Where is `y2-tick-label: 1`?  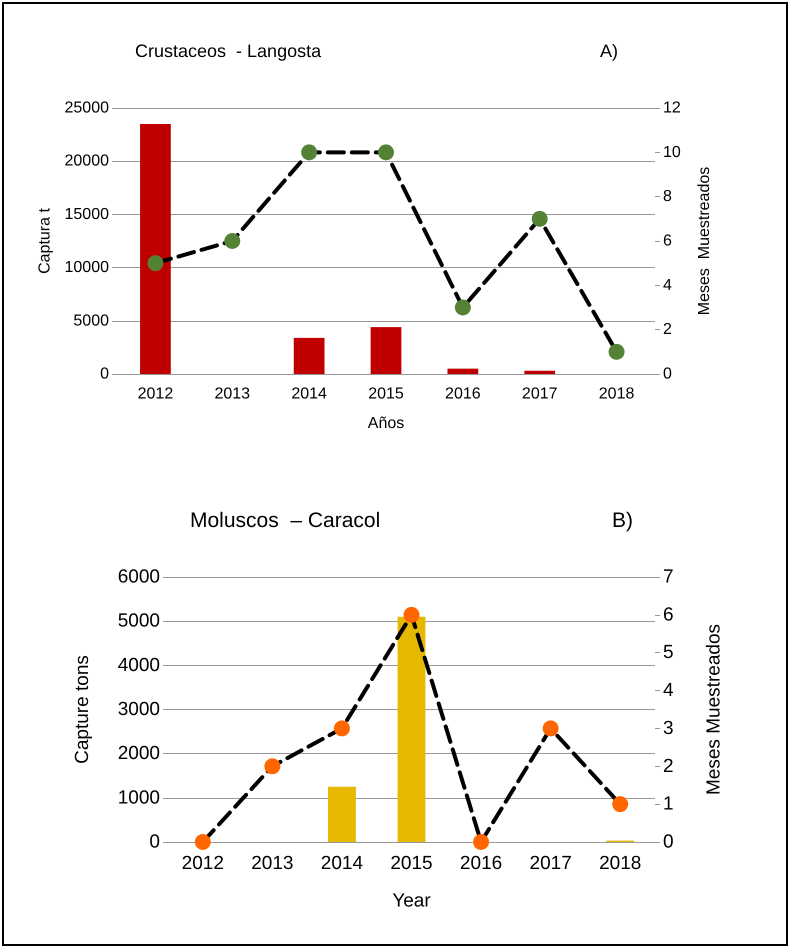 y2-tick-label: 1 is located at coordinates (668, 804).